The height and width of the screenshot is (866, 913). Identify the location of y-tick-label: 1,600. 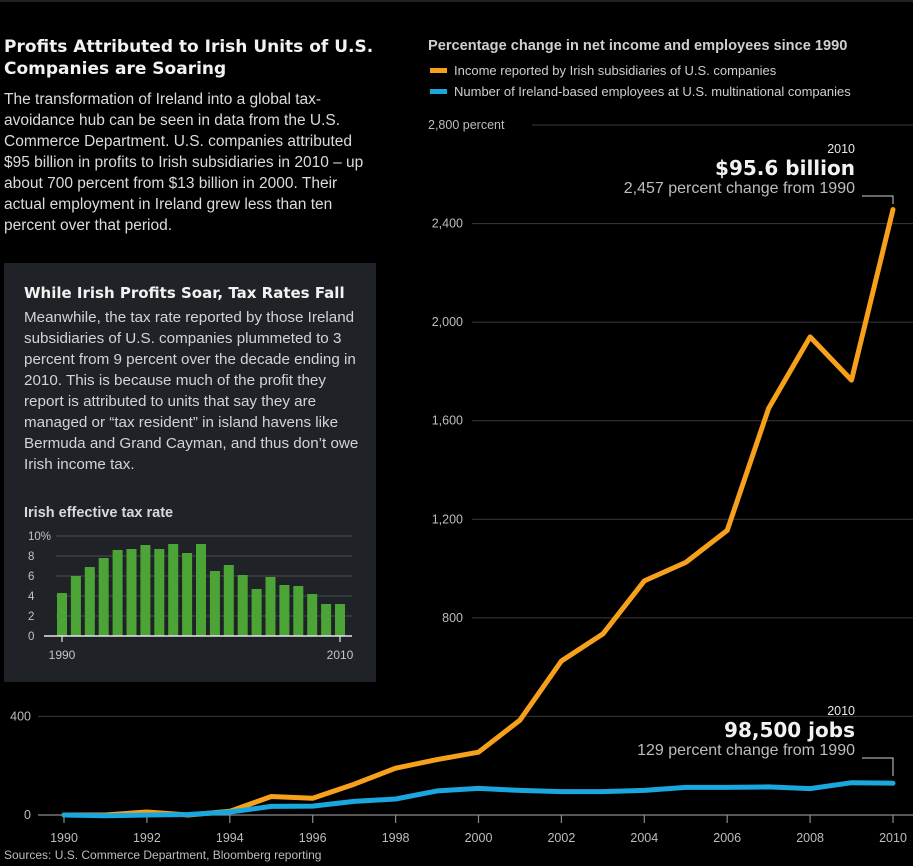
(447, 421).